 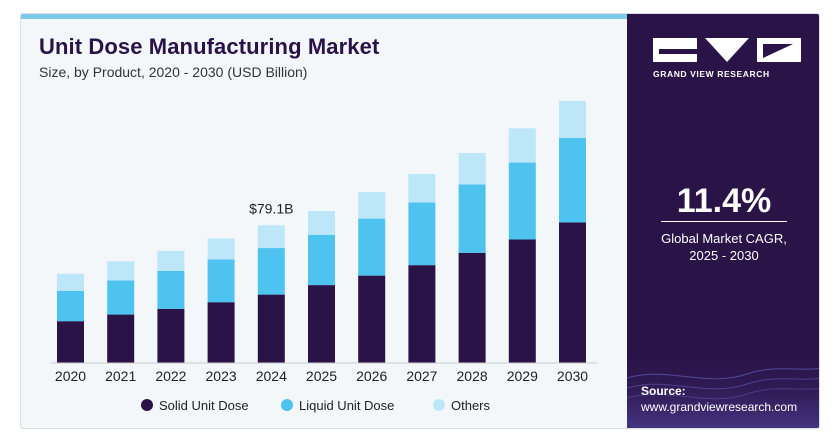 What do you see at coordinates (147, 405) in the screenshot?
I see `legend-swatch-solid-unit-dose` at bounding box center [147, 405].